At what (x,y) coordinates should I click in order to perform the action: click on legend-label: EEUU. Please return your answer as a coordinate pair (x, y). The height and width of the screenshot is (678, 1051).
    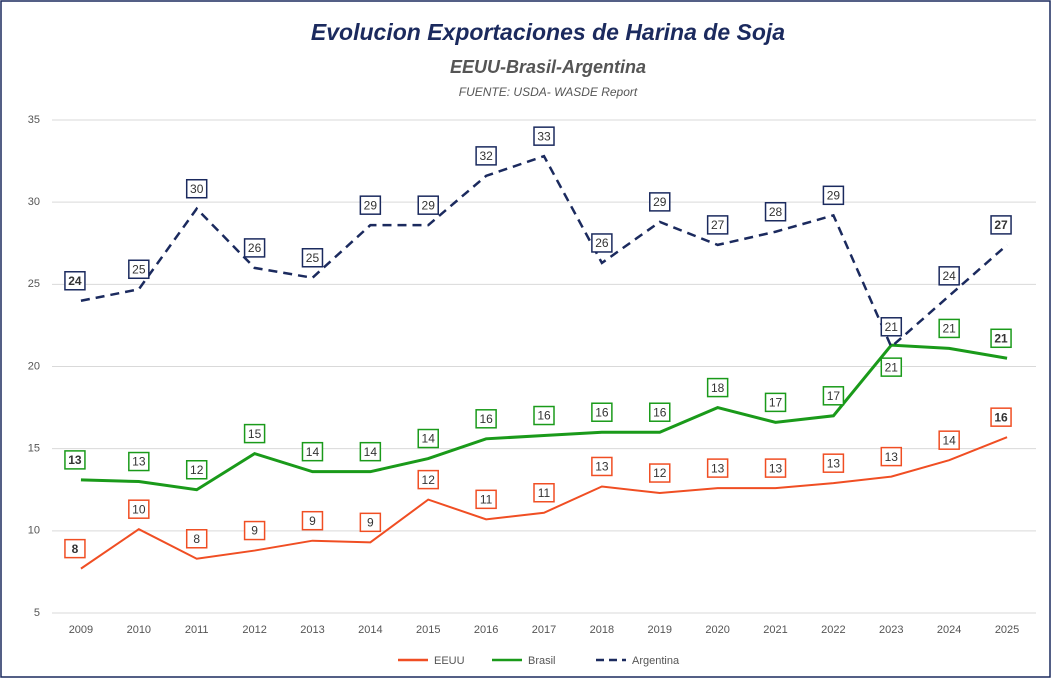
    Looking at the image, I should click on (449, 661).